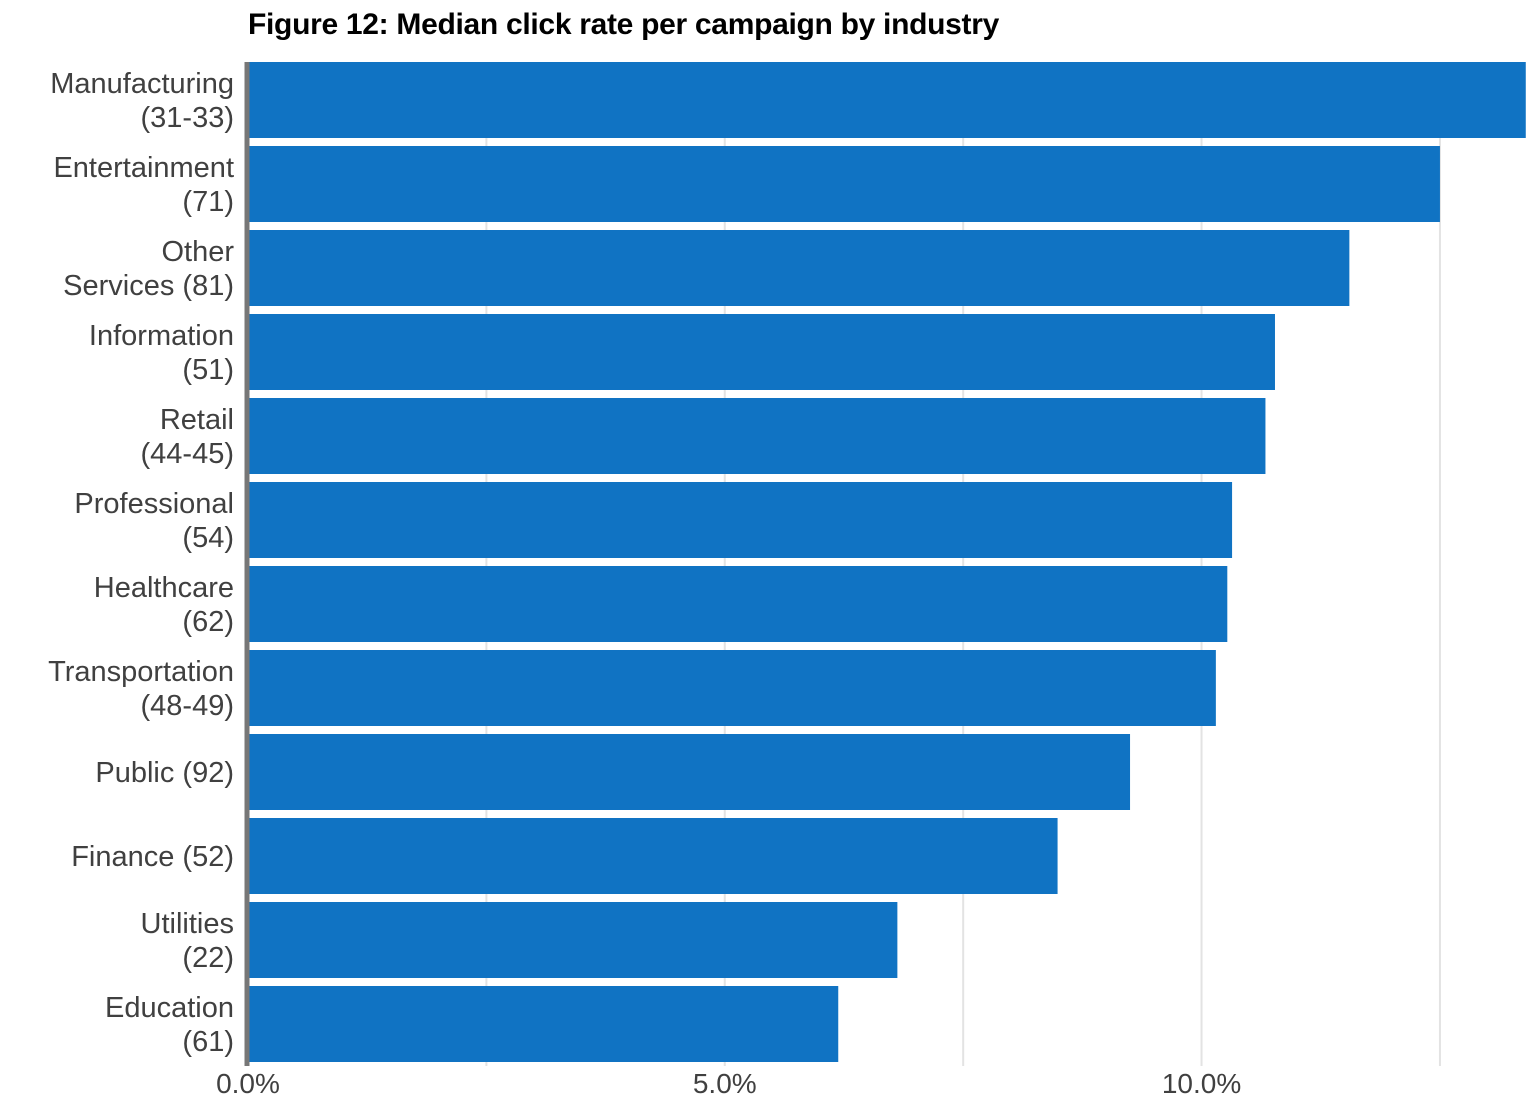  I want to click on category-label-line: (44-45), so click(188, 454).